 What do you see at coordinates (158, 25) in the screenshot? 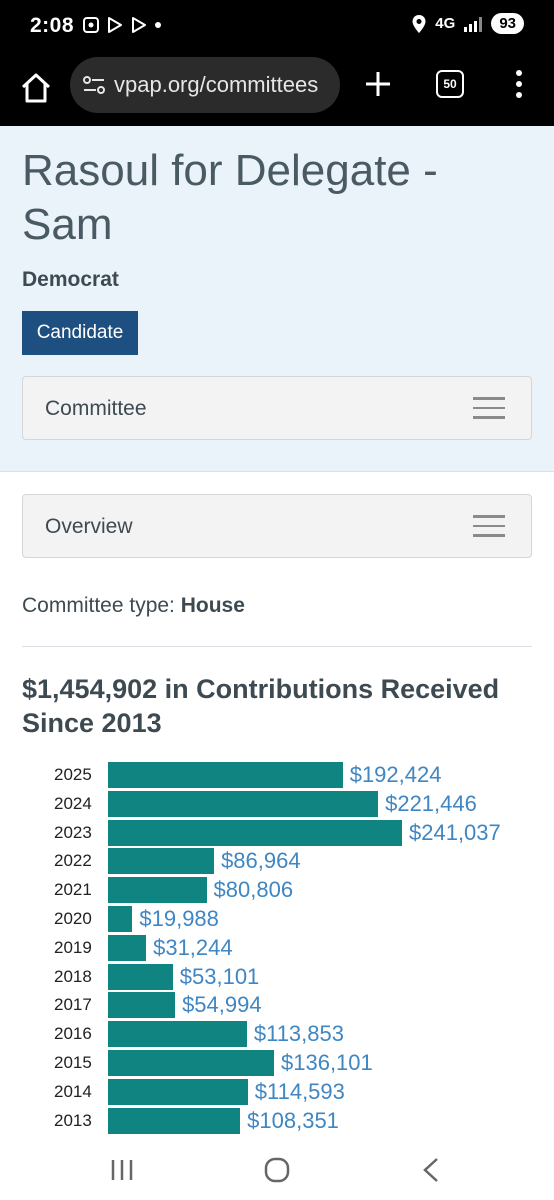
I see `dot-icon` at bounding box center [158, 25].